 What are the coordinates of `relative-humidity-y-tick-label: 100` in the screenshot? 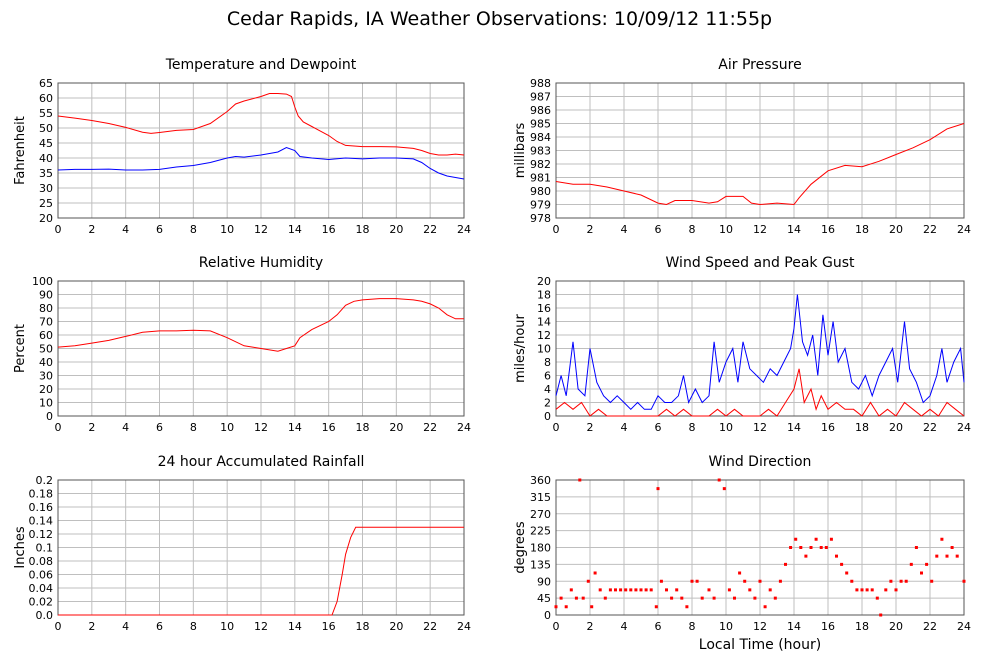 It's located at (42, 281).